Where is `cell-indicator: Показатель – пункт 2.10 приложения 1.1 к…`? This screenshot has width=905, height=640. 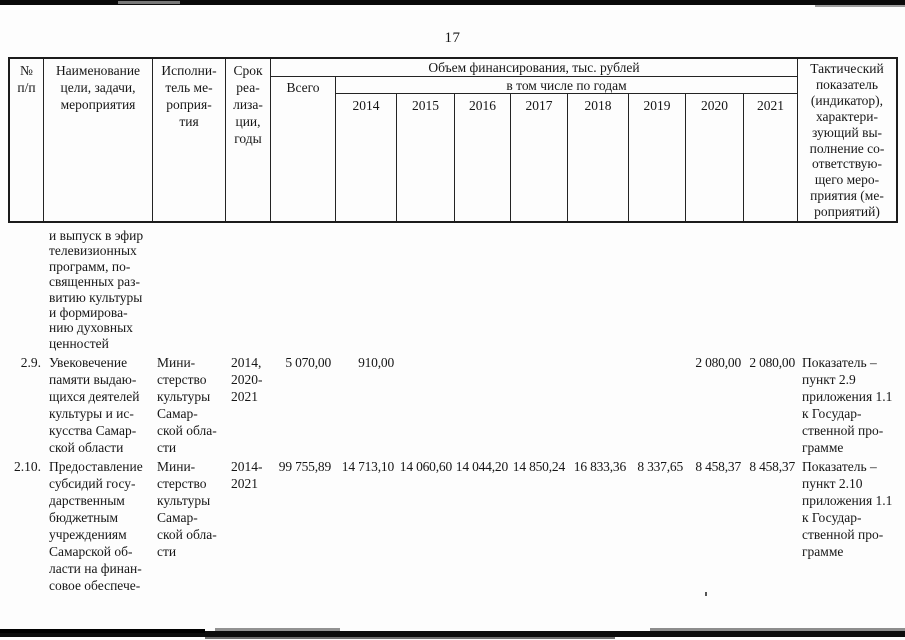 cell-indicator: Показатель – пункт 2.10 приложения 1.1 к… is located at coordinates (847, 509).